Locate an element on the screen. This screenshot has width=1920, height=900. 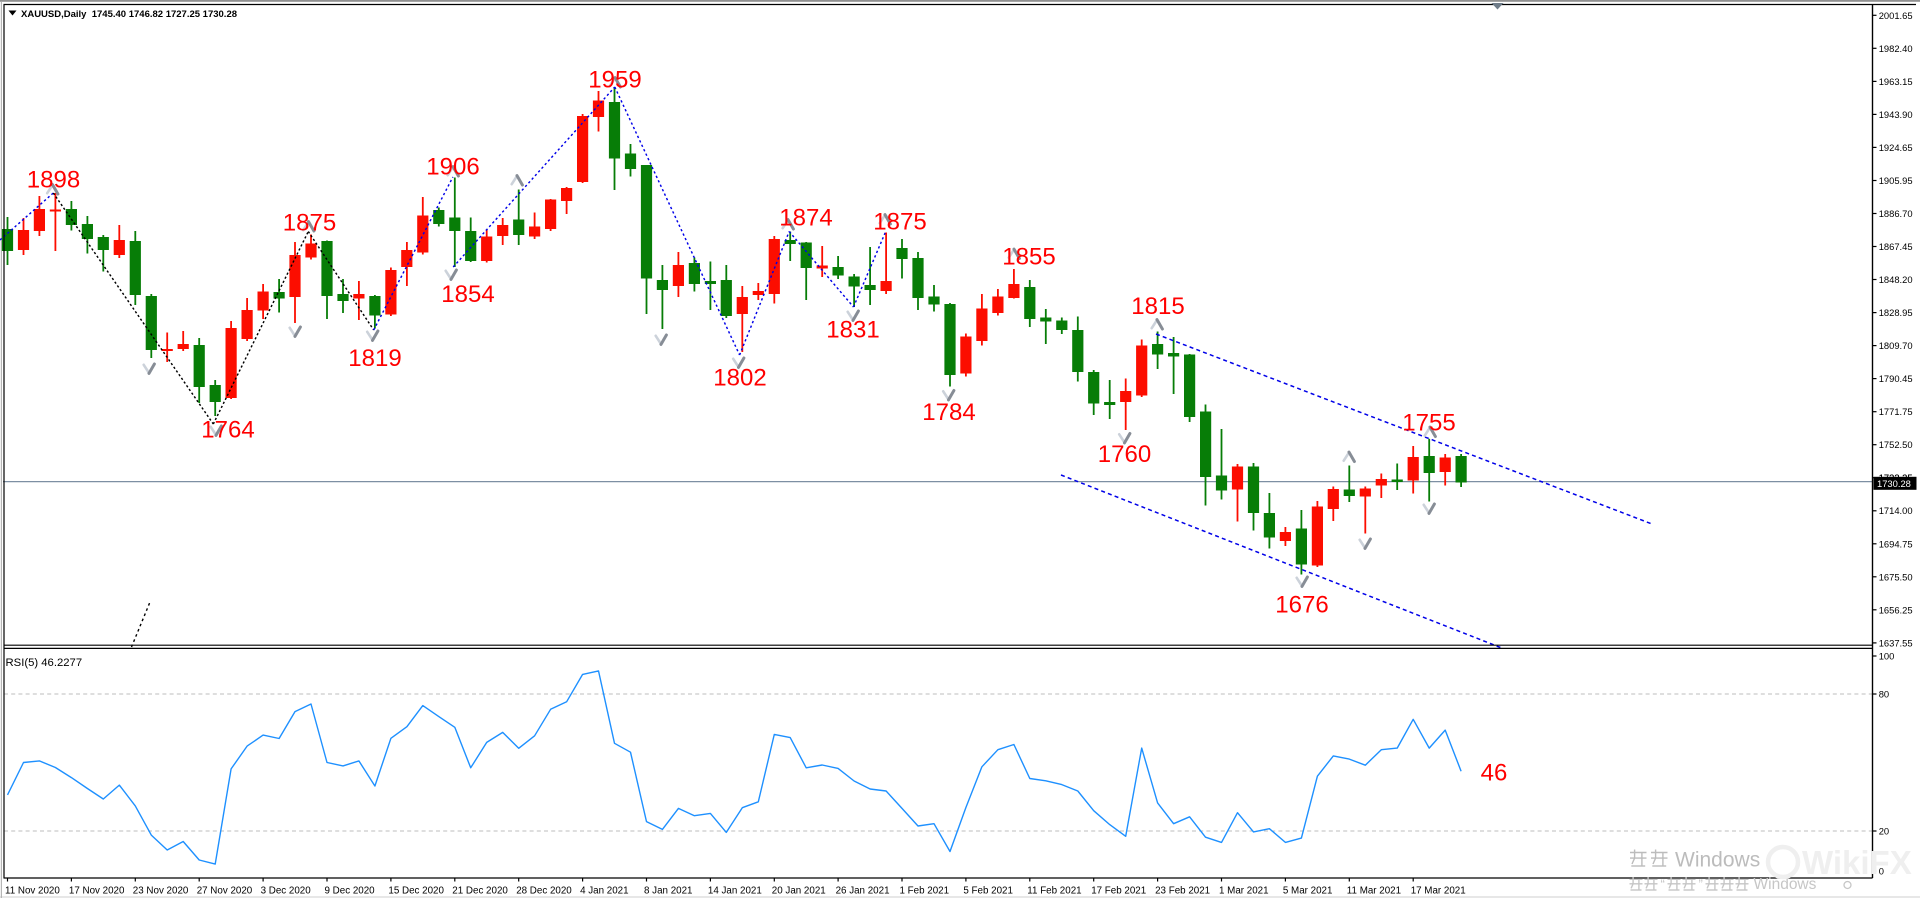
svg-text: 9 Dec 2020 is located at coordinates (350, 891).